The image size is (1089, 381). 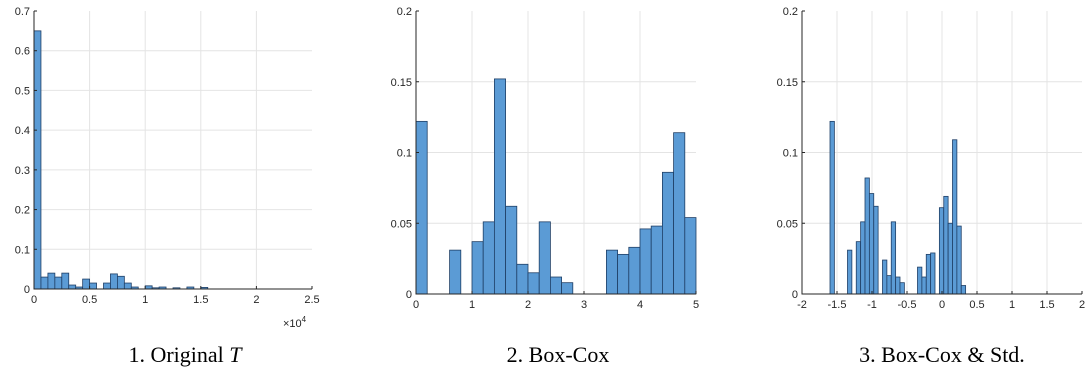 What do you see at coordinates (872, 305) in the screenshot?
I see `x-tick-label: -1` at bounding box center [872, 305].